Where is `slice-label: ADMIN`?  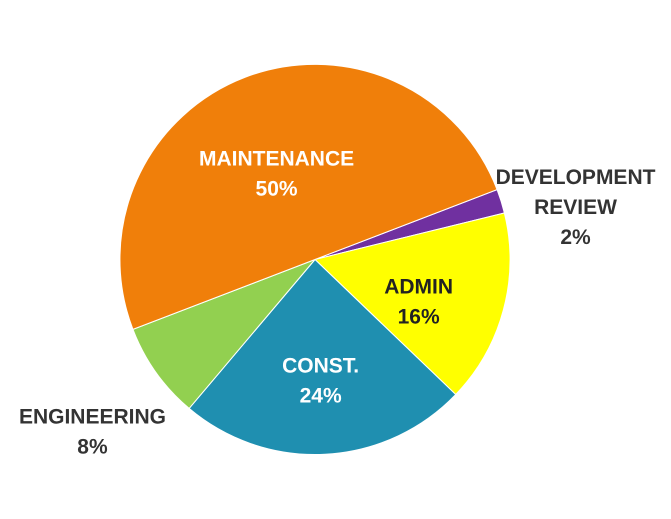
slice-label: ADMIN is located at coordinates (419, 286).